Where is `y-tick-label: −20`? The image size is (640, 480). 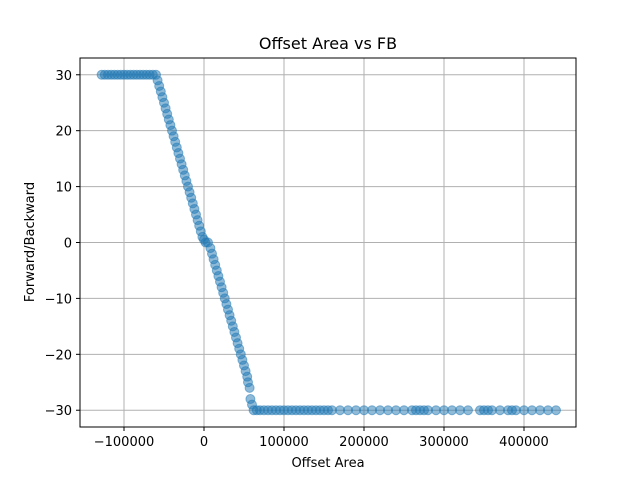 y-tick-label: −20 is located at coordinates (58, 355).